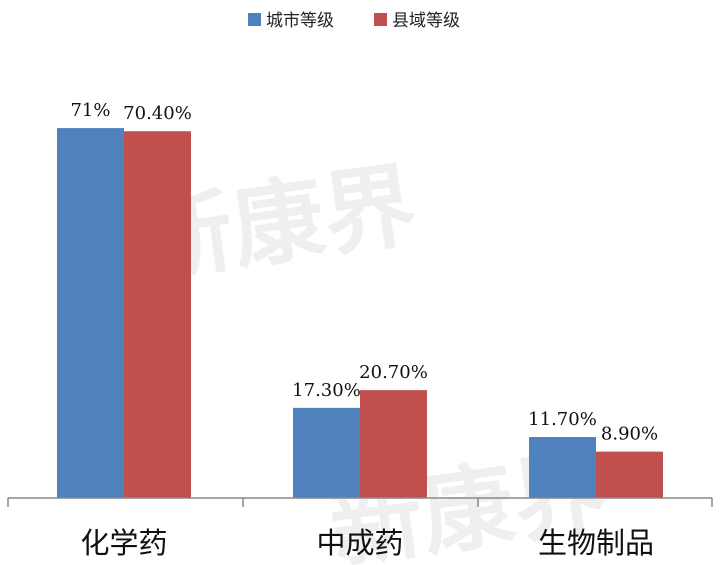 The height and width of the screenshot is (565, 720). I want to click on category-label-1: 中成药, so click(359, 543).